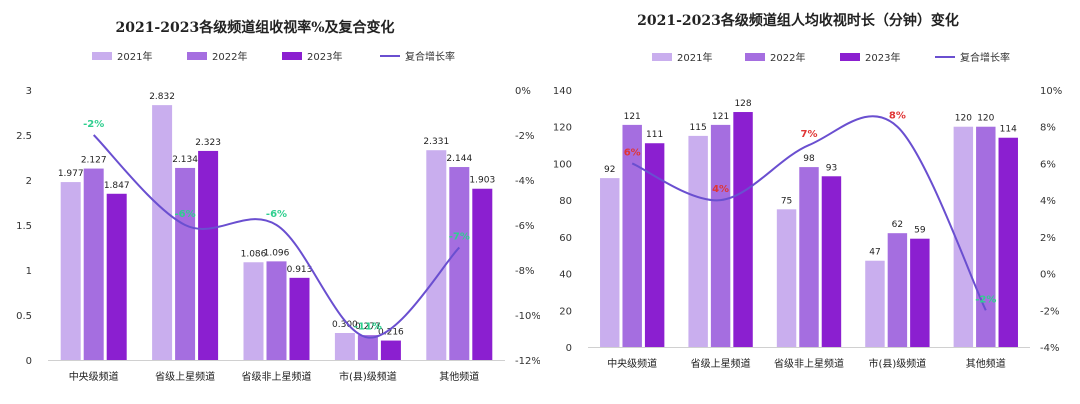  Describe the element at coordinates (565, 201) in the screenshot. I see `y-tick-label: 80` at that location.